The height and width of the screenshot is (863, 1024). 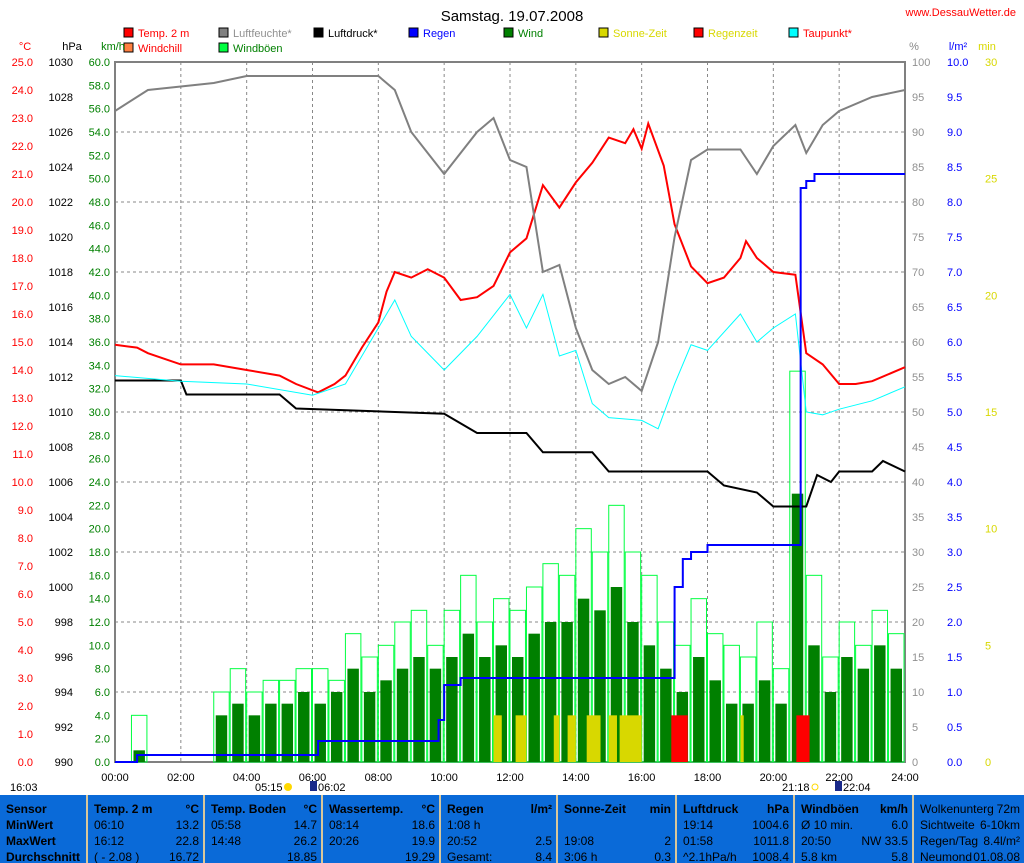 What do you see at coordinates (99, 133) in the screenshot?
I see `wind-tick-label: 54.0` at bounding box center [99, 133].